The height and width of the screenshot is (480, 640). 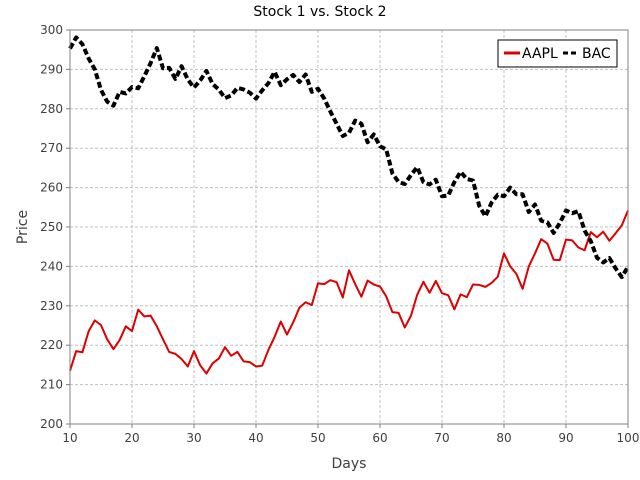 I want to click on legend-label-bac: BAC, so click(x=596, y=54).